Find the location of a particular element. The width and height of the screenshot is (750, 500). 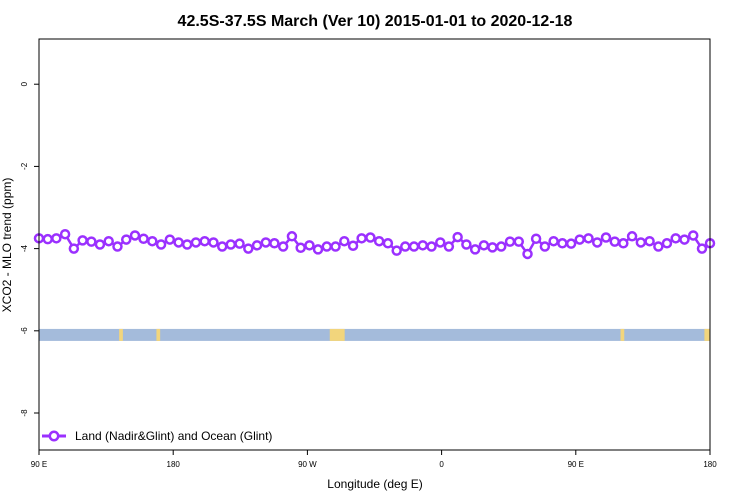

surface-band is located at coordinates (374, 334).